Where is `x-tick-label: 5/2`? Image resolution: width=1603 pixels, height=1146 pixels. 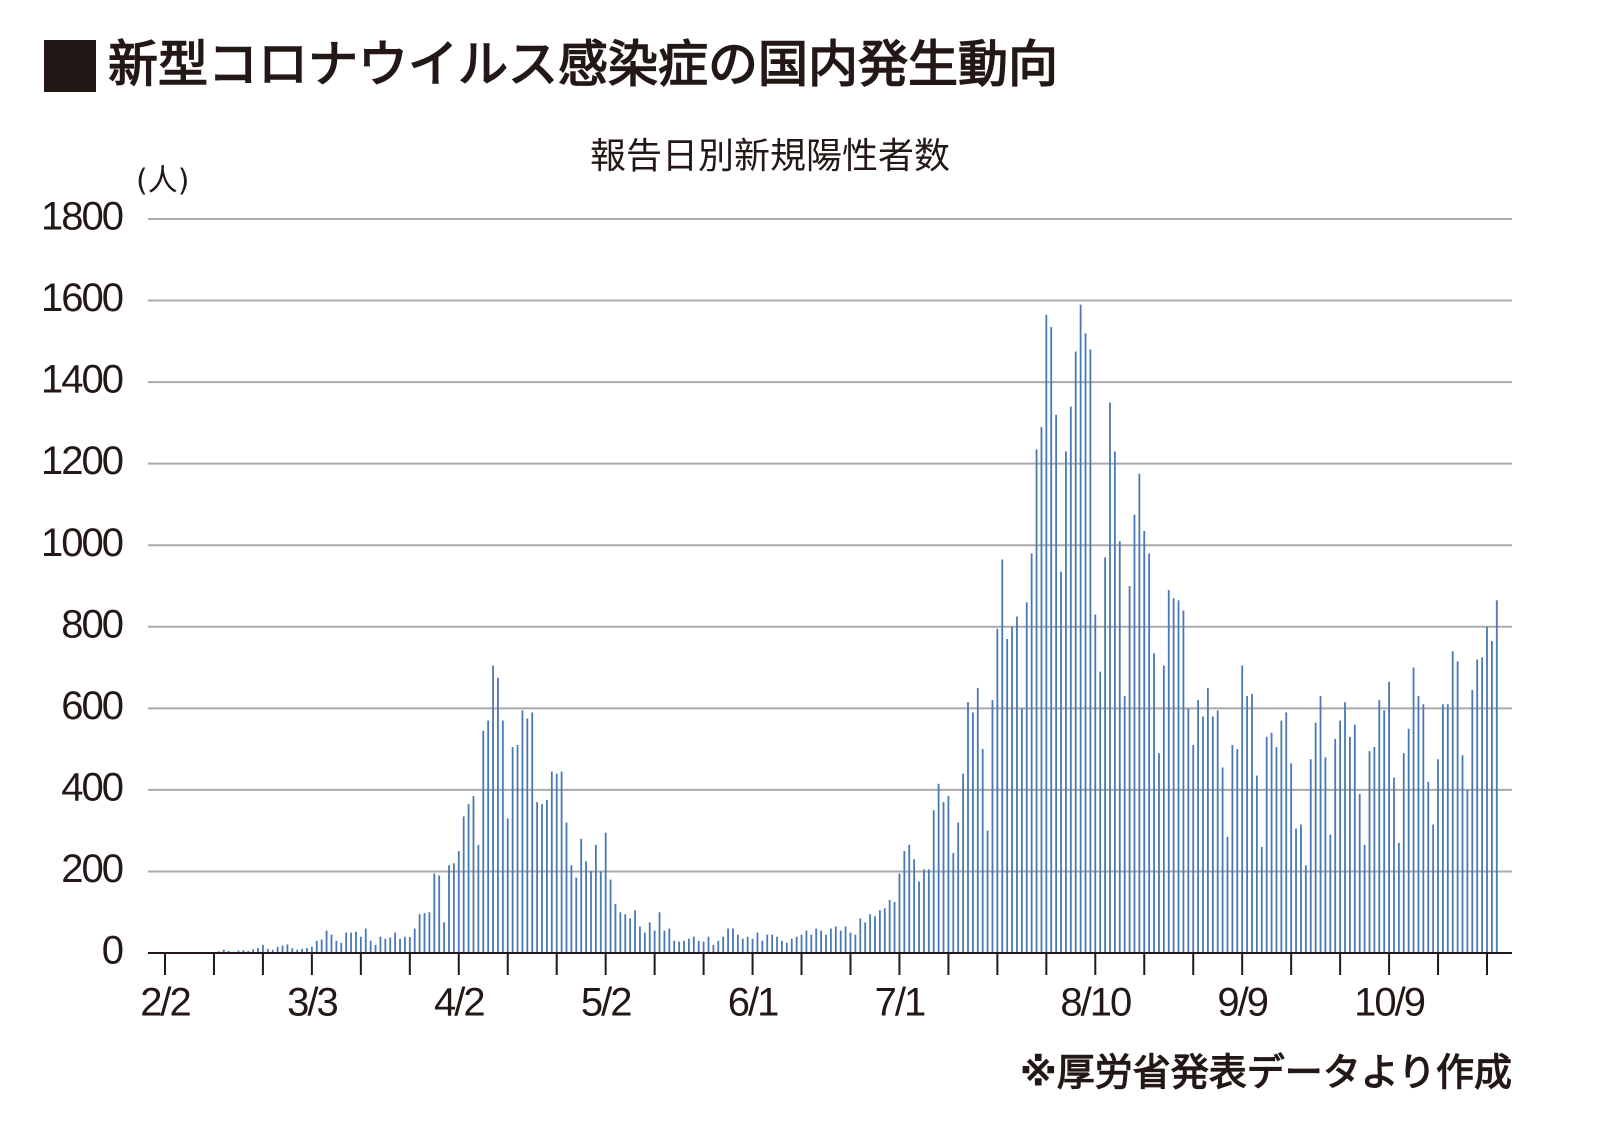 x-tick-label: 5/2 is located at coordinates (606, 1003).